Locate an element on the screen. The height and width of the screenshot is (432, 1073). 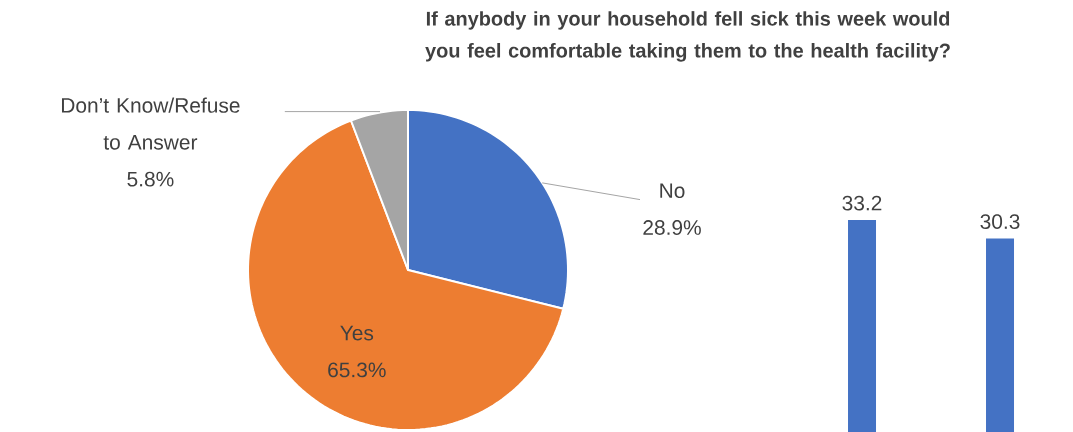
data-label: 28.9% is located at coordinates (672, 227).